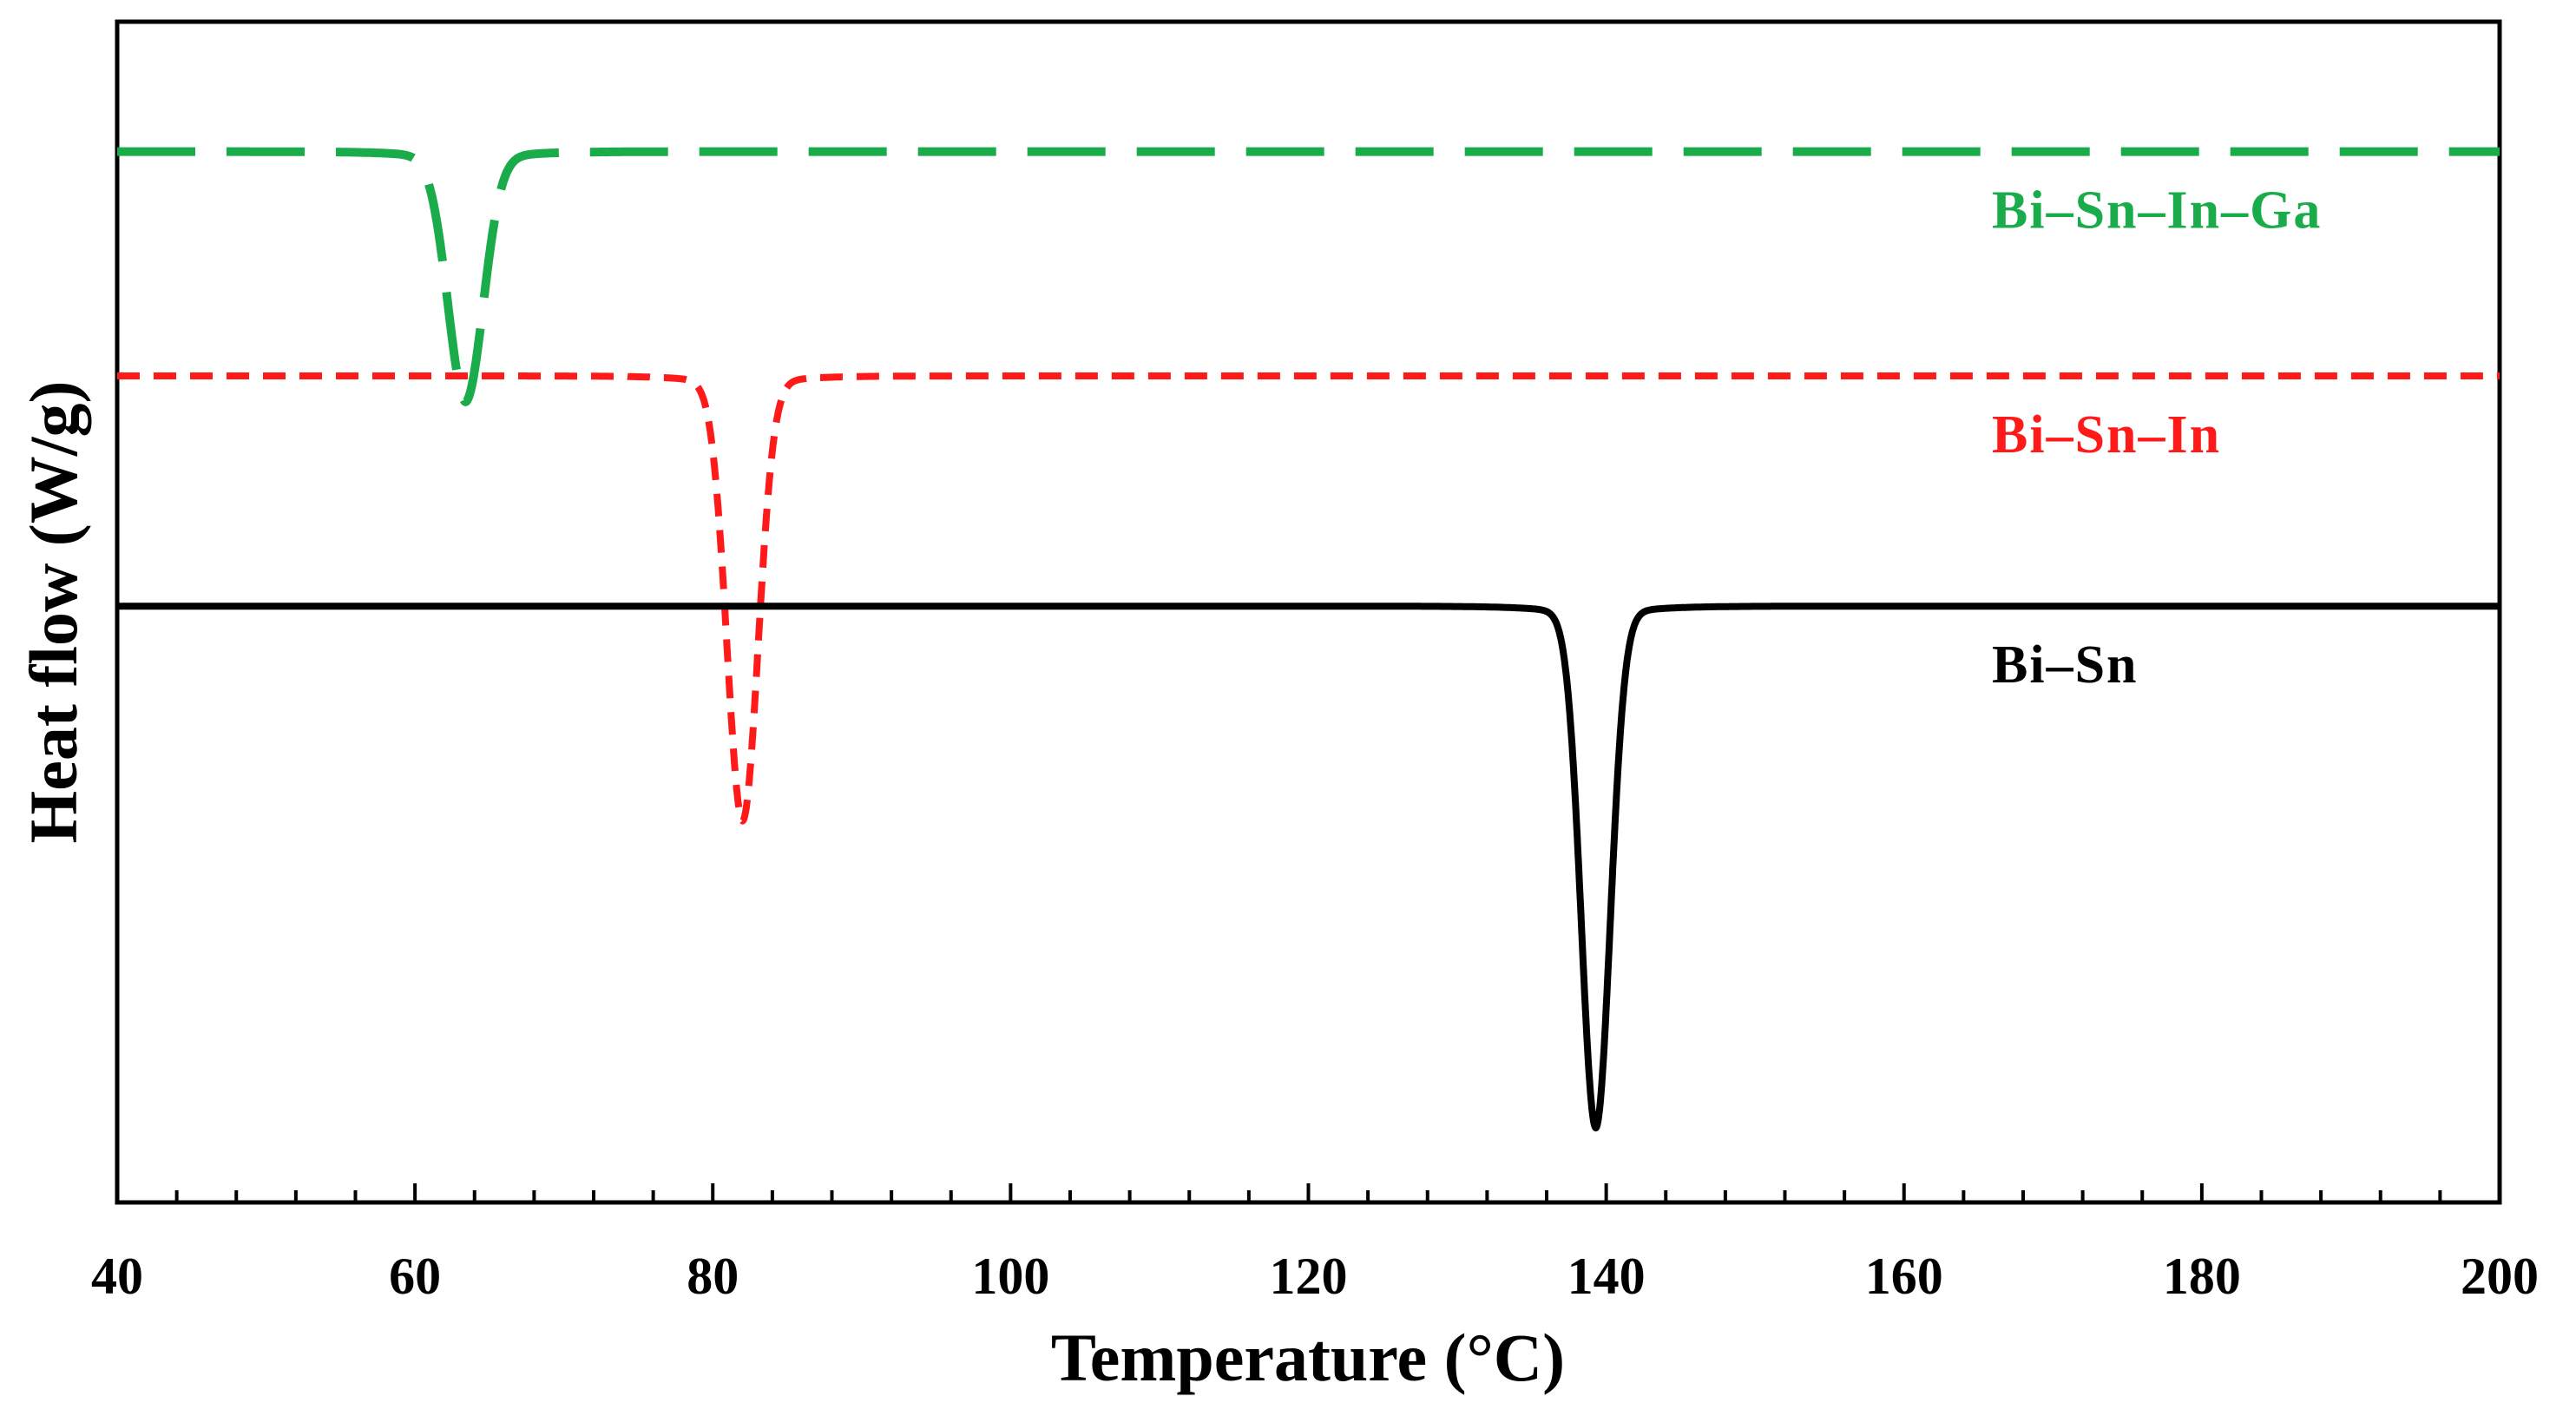  Describe the element at coordinates (1308, 1193) in the screenshot. I see `x-axis-ticks` at that location.